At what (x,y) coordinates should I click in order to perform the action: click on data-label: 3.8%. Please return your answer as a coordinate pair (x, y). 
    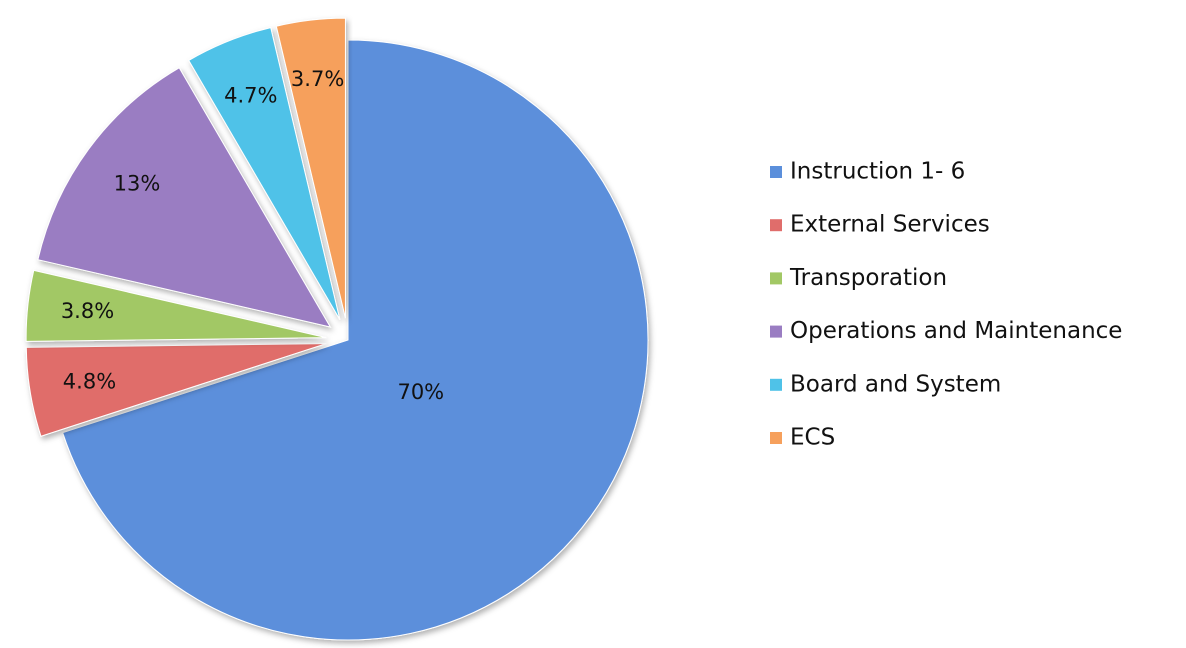
    Looking at the image, I should click on (87, 311).